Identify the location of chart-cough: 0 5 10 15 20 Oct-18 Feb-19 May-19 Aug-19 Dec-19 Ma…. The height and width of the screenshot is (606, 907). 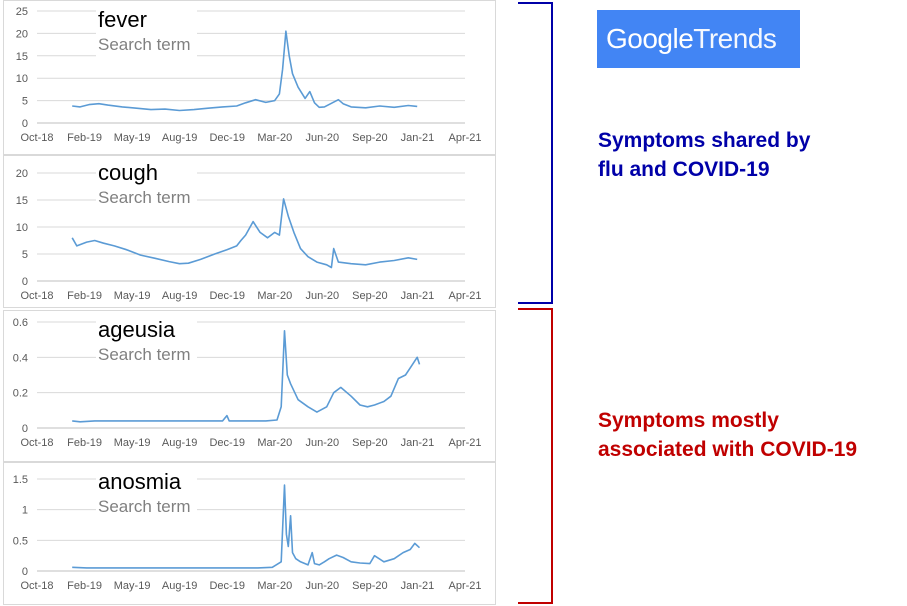
(249, 235).